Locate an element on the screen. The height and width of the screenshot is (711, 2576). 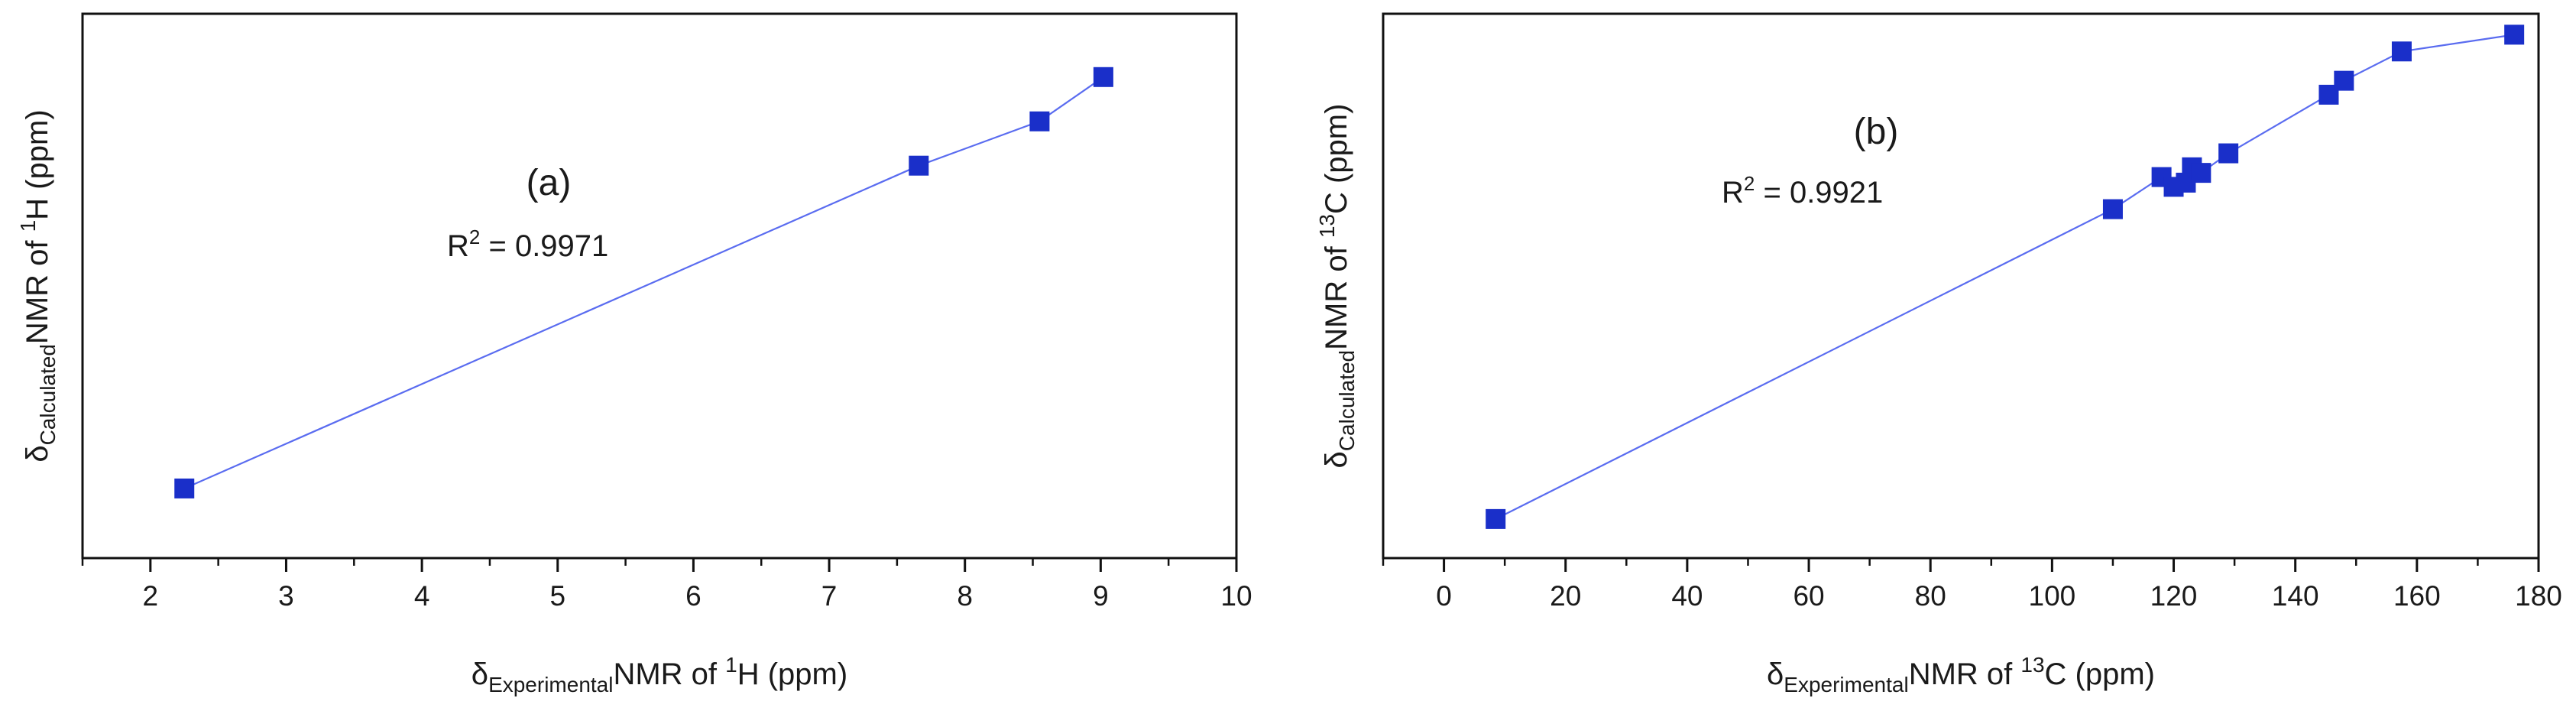
x-tick-label: 160 is located at coordinates (2417, 596).